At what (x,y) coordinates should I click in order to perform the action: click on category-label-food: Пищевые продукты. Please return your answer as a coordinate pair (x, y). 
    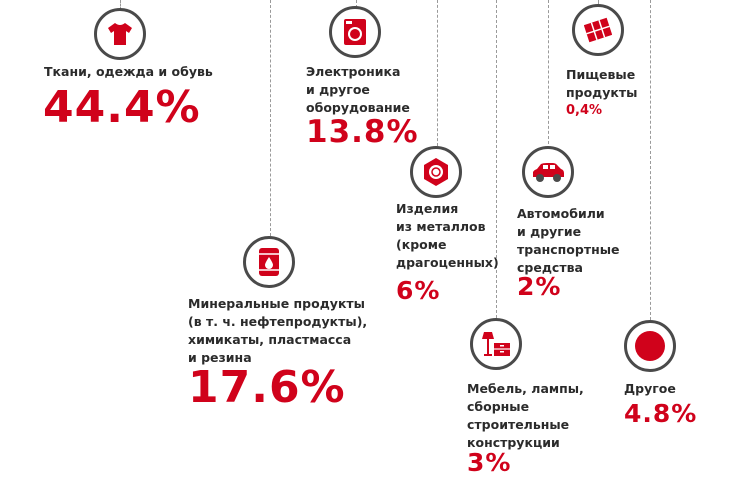
    Looking at the image, I should click on (602, 83).